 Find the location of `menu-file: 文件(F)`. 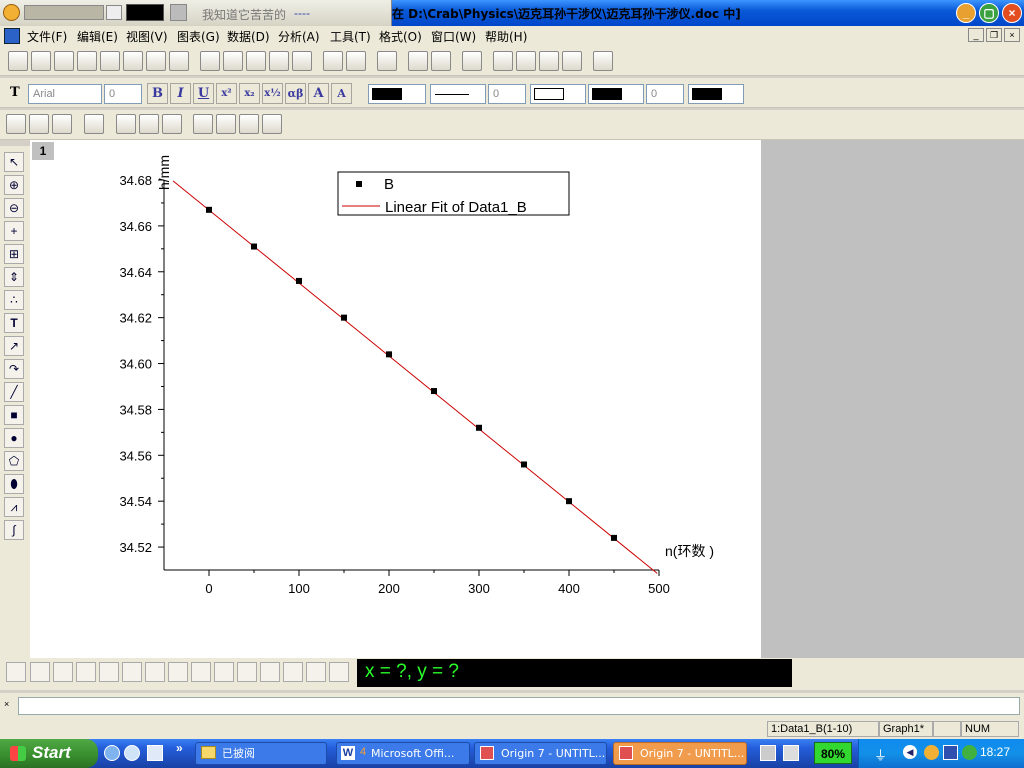

menu-file: 文件(F) is located at coordinates (47, 37).